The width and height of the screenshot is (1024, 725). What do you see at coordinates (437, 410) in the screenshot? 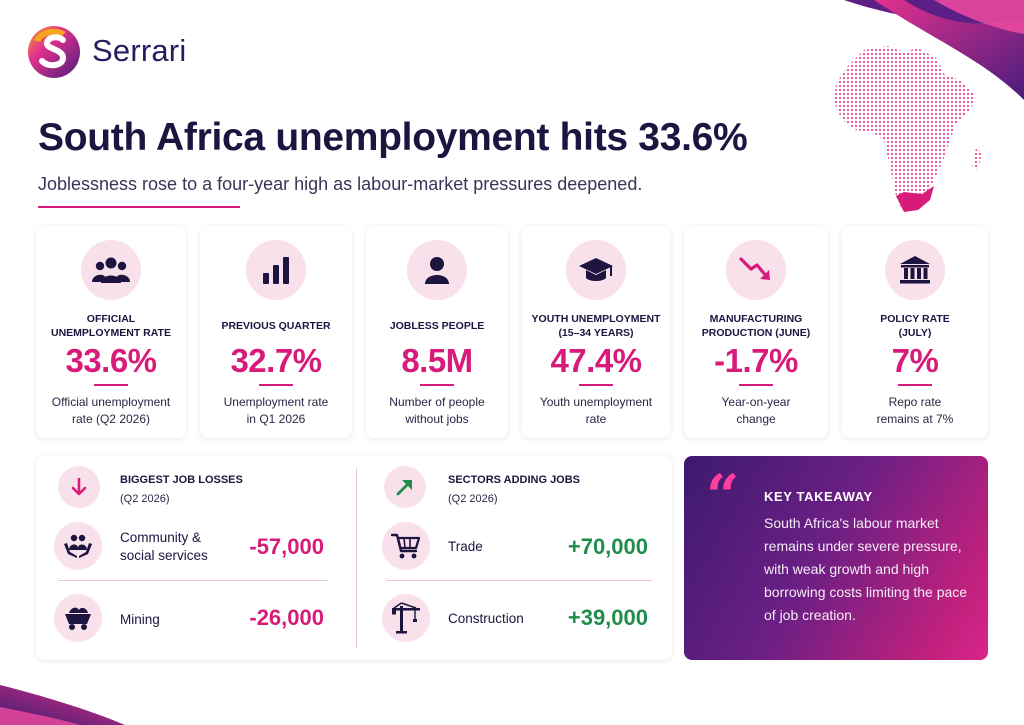
I see `stat-description: Number of people without jobs` at bounding box center [437, 410].